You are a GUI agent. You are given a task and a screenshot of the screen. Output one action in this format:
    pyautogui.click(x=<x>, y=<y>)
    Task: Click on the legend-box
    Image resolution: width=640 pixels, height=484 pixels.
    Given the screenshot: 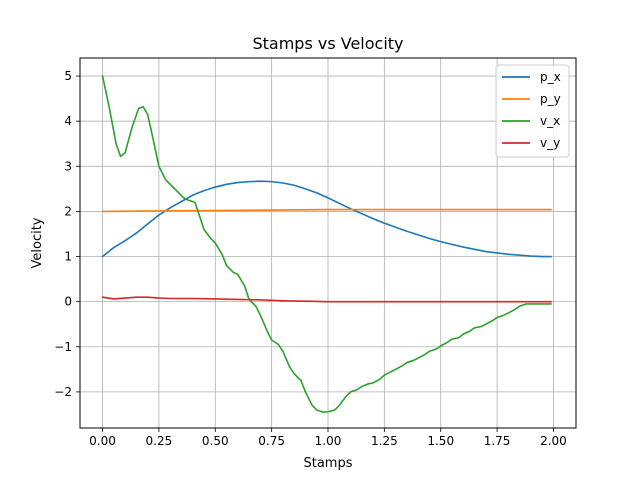 What is the action you would take?
    pyautogui.click(x=532, y=111)
    